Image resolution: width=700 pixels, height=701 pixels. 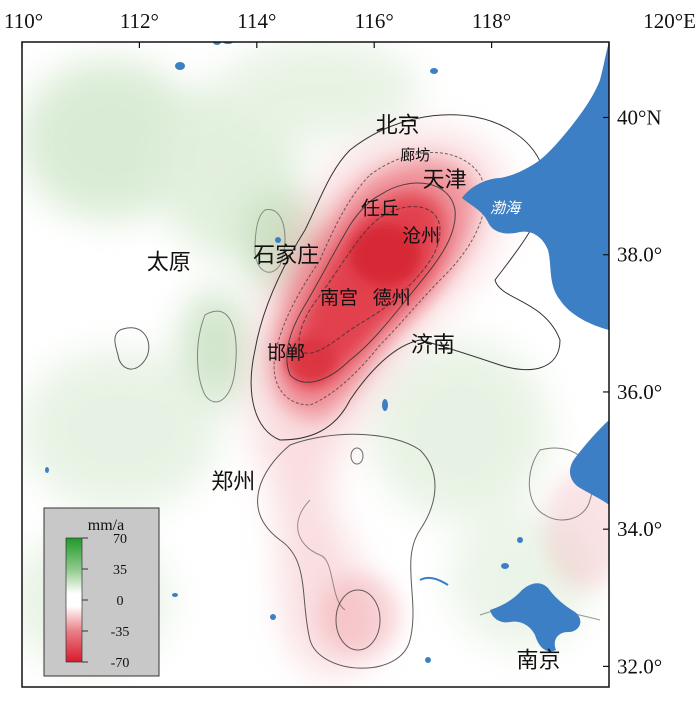 What do you see at coordinates (74, 600) in the screenshot?
I see `colorbar` at bounding box center [74, 600].